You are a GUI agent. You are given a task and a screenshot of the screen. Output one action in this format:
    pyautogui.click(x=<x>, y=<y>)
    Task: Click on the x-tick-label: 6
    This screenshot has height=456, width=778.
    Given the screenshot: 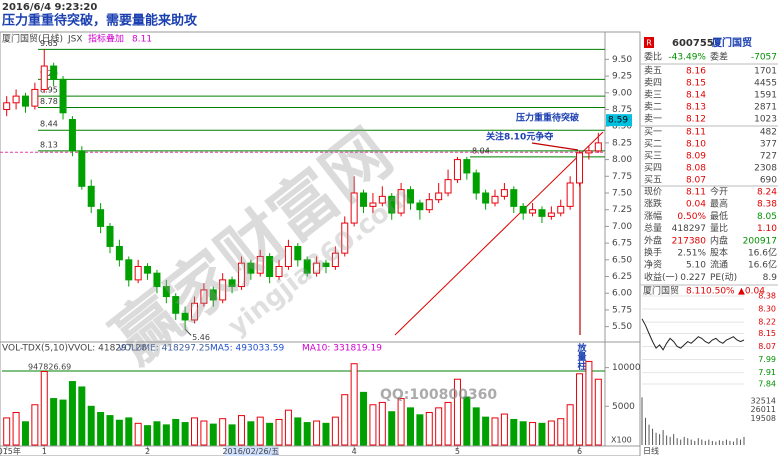 What is the action you would take?
    pyautogui.click(x=579, y=451)
    